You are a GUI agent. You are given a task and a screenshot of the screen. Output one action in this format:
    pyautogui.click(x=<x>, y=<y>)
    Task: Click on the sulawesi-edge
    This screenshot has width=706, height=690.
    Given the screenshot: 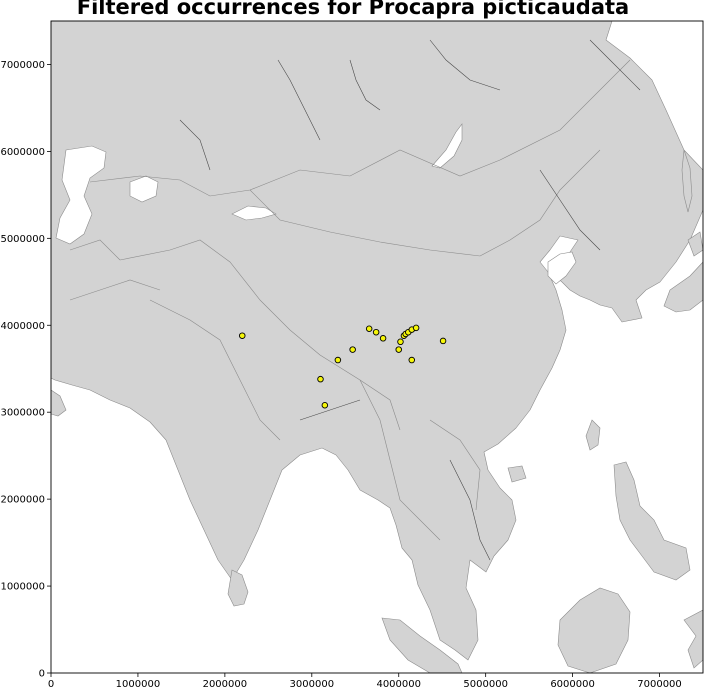 What is the action you would take?
    pyautogui.click(x=693, y=639)
    